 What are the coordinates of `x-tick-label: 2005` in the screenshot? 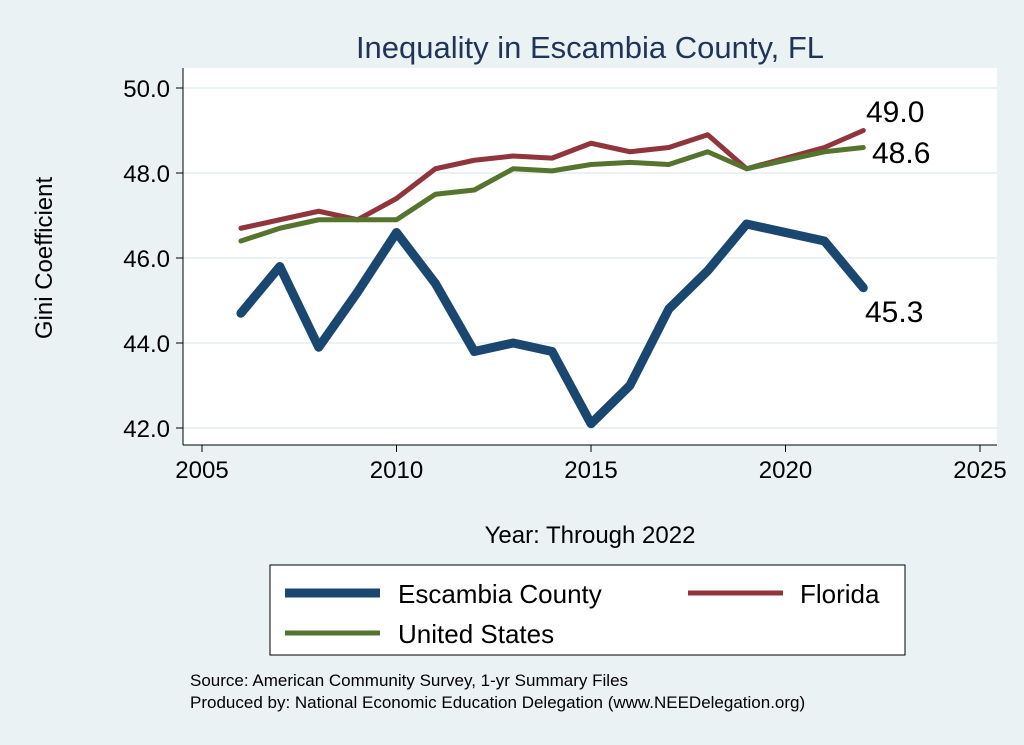 It's located at (201, 470).